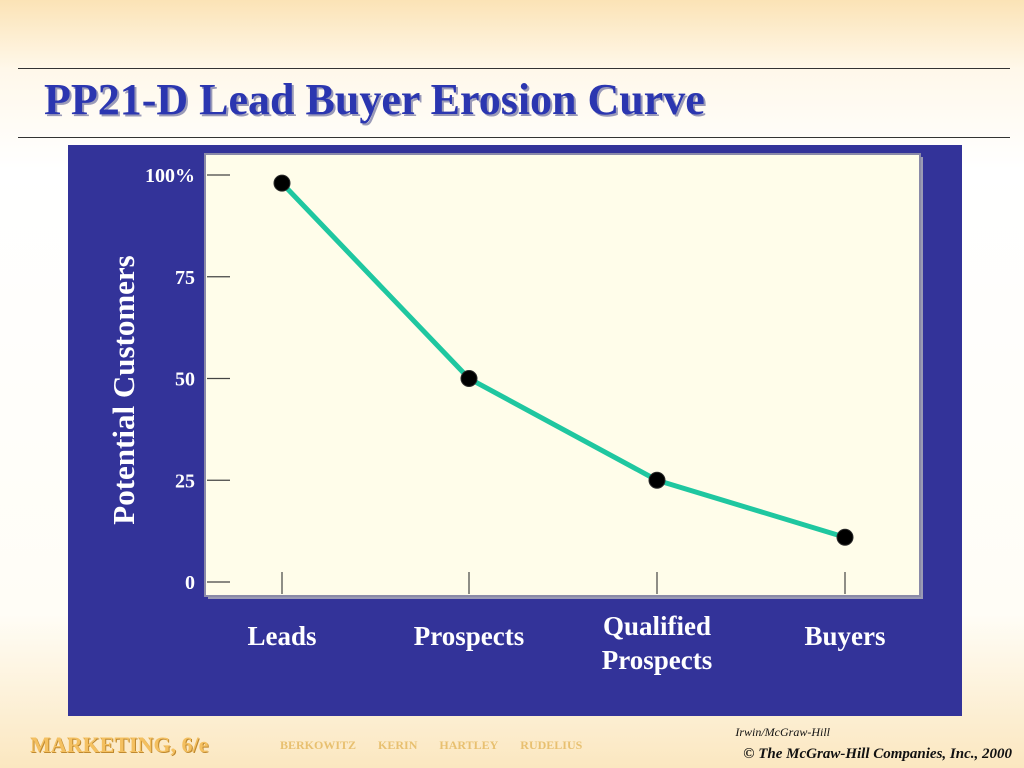  Describe the element at coordinates (551, 745) in the screenshot. I see `author-name: RUDELIUS` at that location.